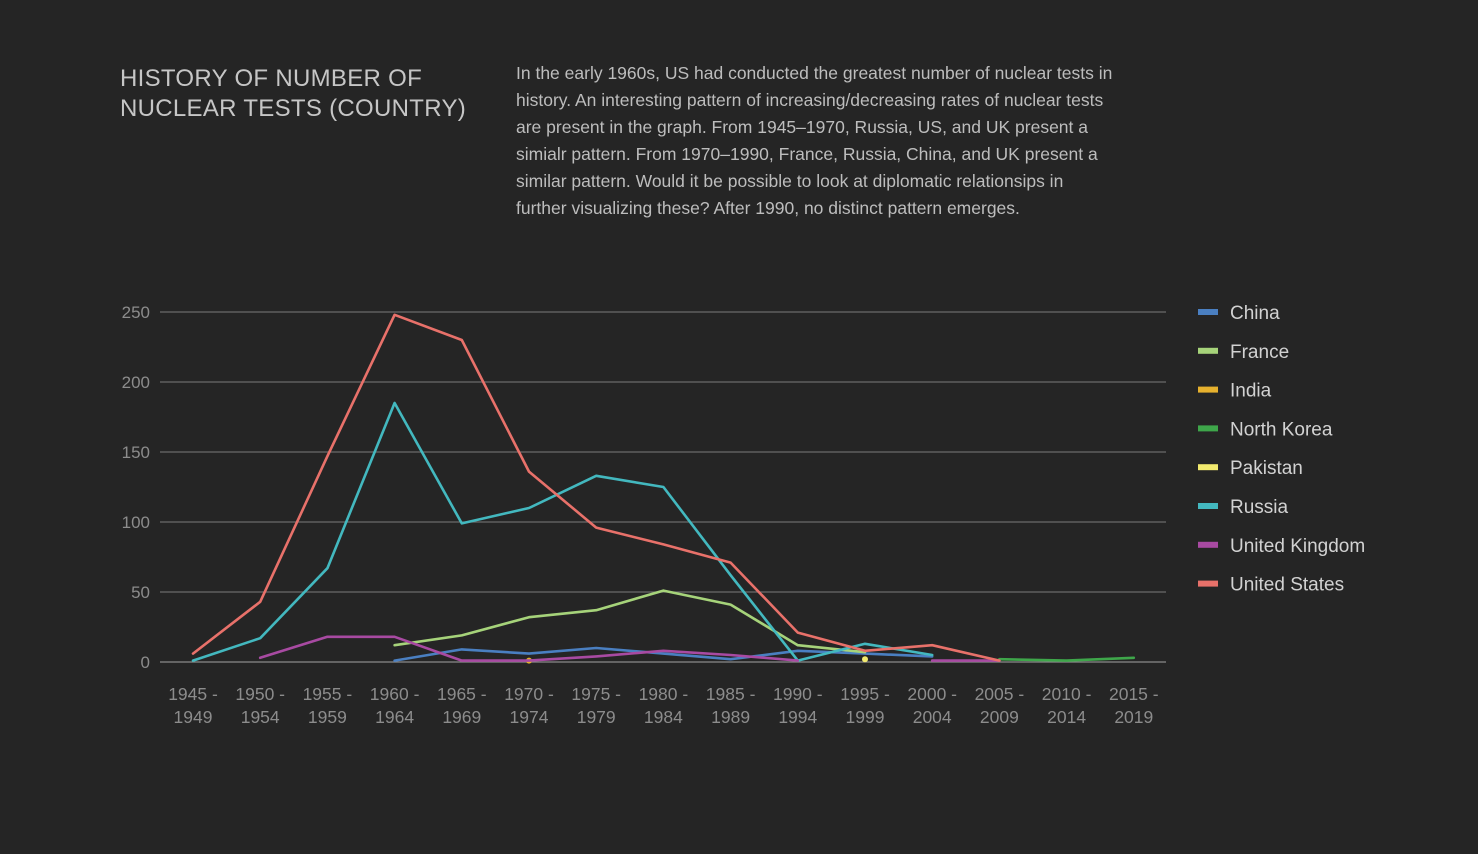 This screenshot has height=854, width=1478. Describe the element at coordinates (260, 705) in the screenshot. I see `x-tick-label: 1950 - 1954` at that location.